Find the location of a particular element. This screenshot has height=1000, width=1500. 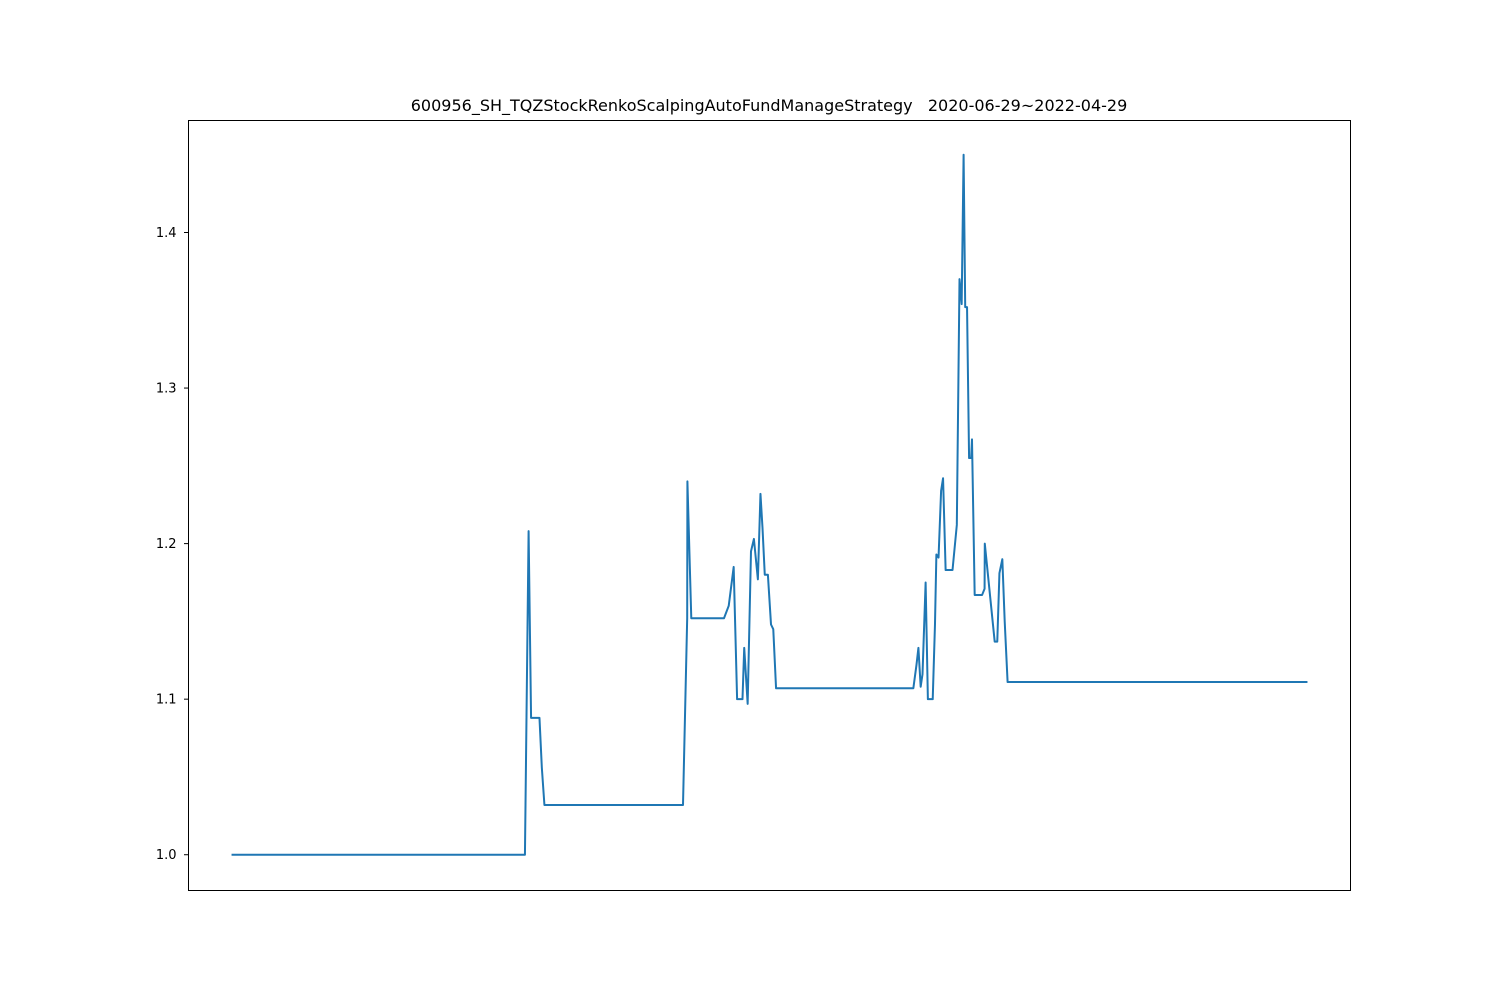

y-tick-label: 1.3 is located at coordinates (166, 389).